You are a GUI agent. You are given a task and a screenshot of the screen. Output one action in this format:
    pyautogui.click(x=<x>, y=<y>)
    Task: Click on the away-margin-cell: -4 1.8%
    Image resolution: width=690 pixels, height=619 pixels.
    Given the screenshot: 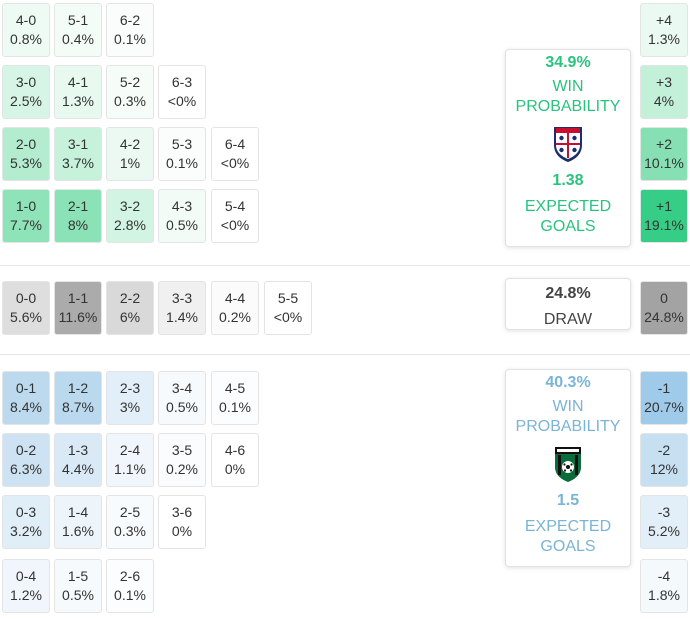 What is the action you would take?
    pyautogui.click(x=664, y=586)
    